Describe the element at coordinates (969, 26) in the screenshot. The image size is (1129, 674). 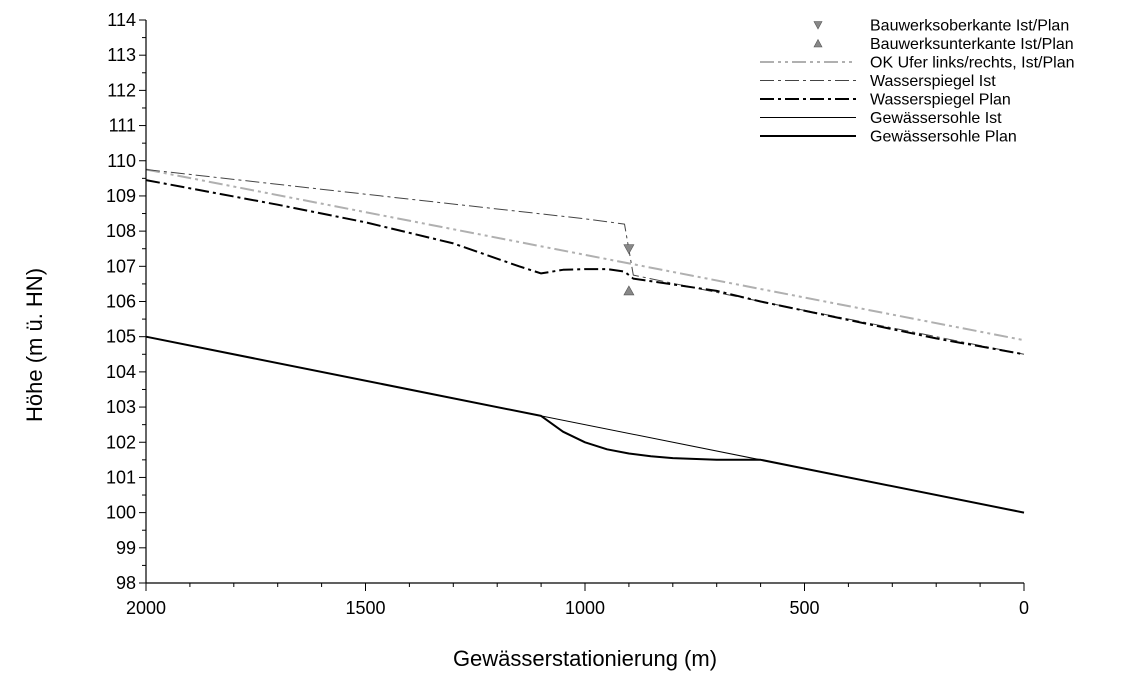
I see `legend-label-0: Bauwerksoberkante Ist/Plan` at that location.